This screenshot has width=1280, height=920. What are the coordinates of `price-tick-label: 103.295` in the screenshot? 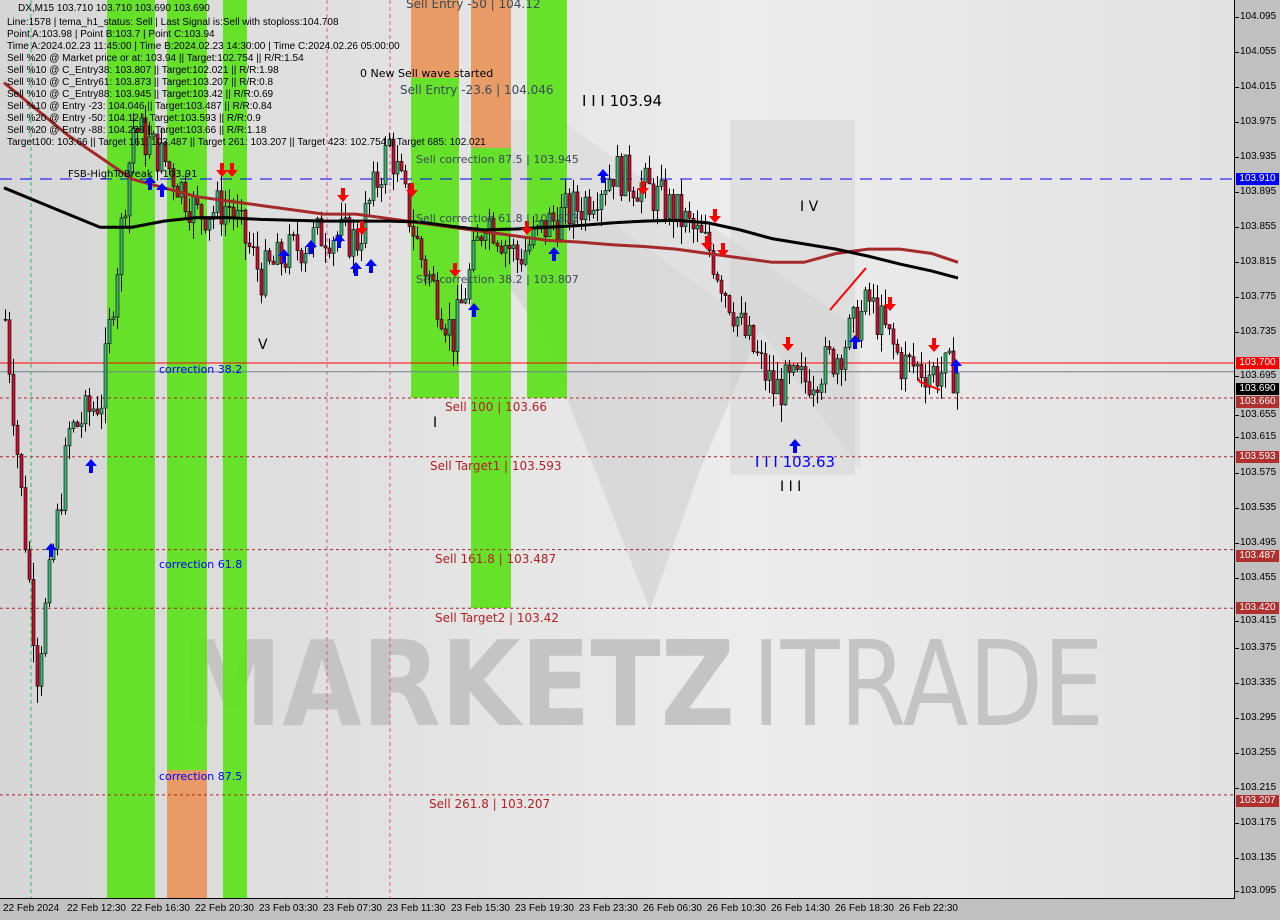 It's located at (1255, 717).